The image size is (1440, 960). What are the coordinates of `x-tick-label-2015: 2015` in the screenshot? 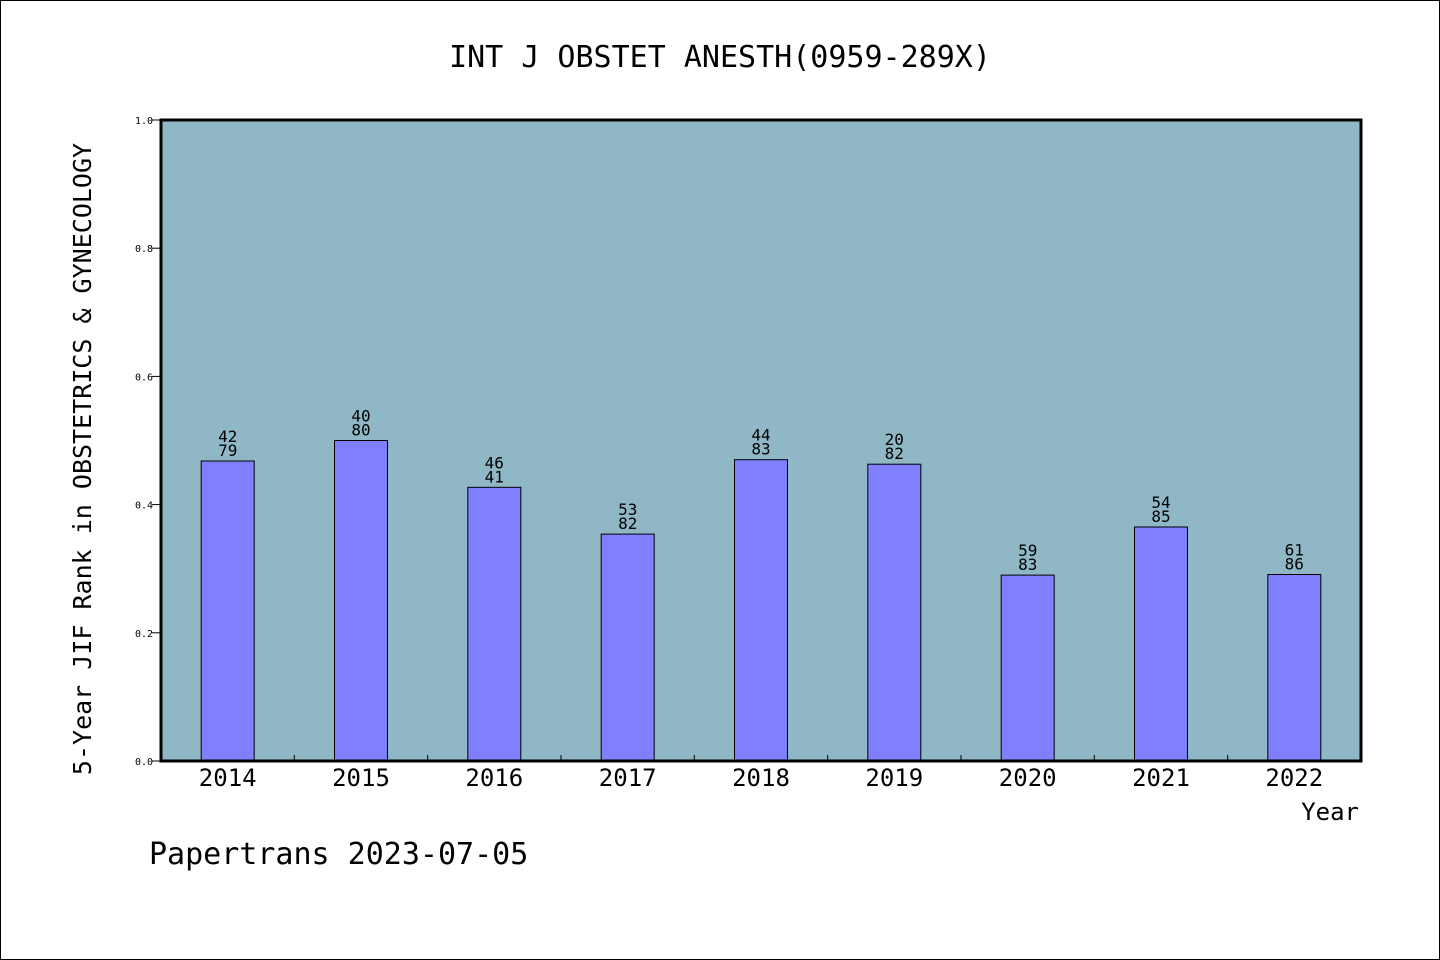 It's located at (361, 778).